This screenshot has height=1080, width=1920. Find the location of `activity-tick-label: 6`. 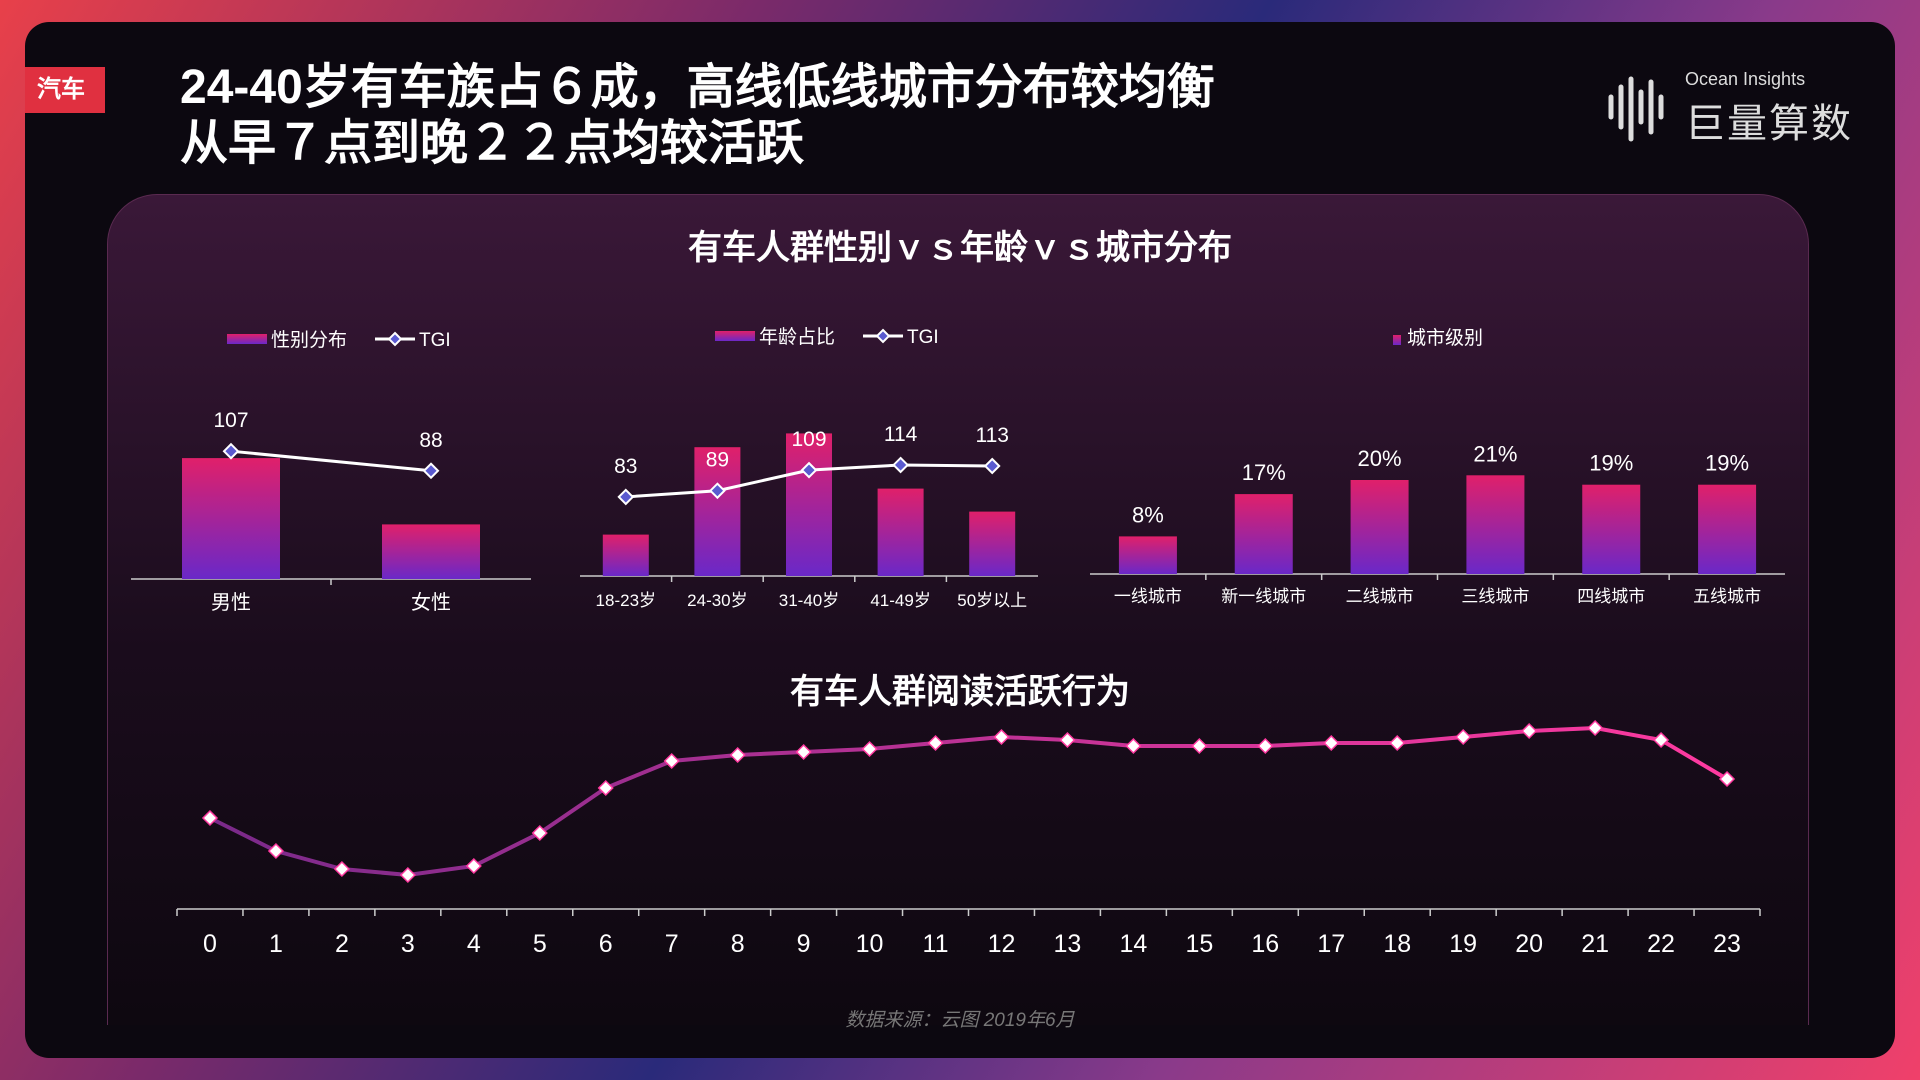

activity-tick-label: 6 is located at coordinates (606, 944).